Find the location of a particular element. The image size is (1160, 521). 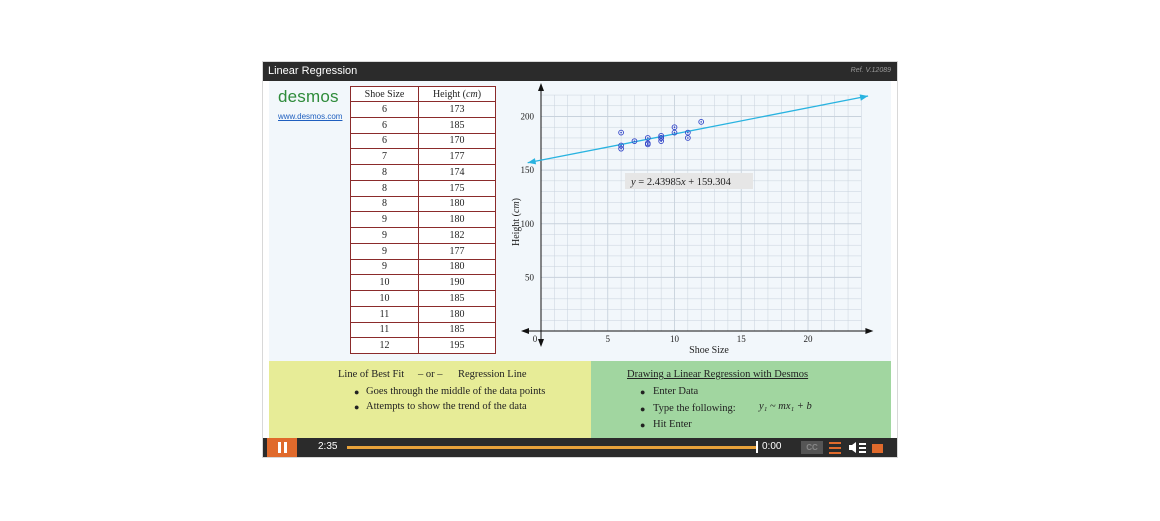

step-enter-data: Enter Data is located at coordinates (676, 391).